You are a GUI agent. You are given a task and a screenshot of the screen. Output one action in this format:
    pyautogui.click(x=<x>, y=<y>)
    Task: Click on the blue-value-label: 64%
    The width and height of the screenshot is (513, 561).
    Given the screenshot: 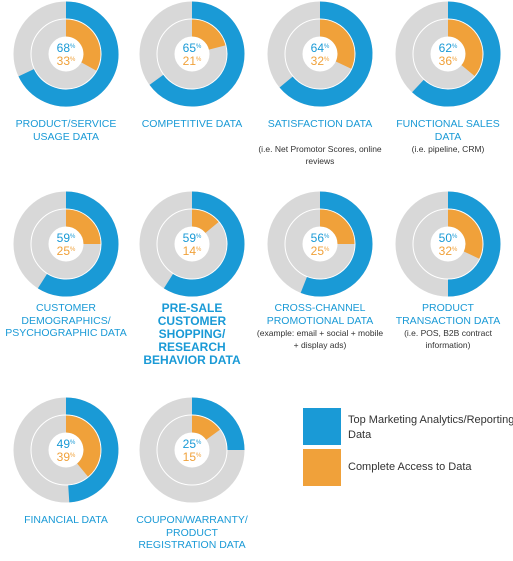 What is the action you would take?
    pyautogui.click(x=320, y=48)
    